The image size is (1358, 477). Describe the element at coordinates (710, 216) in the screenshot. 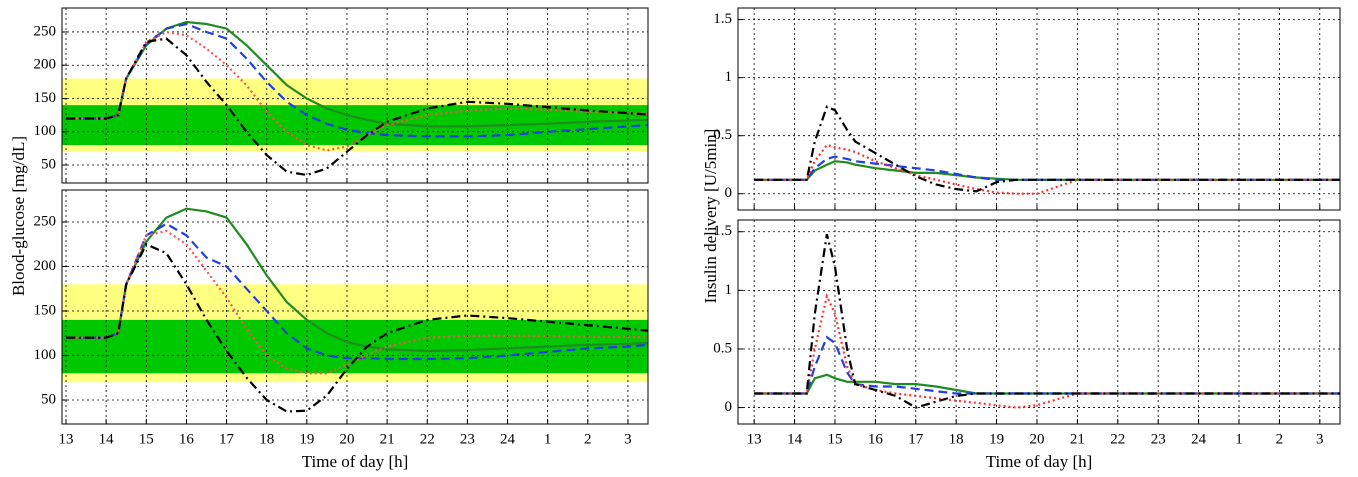

I see `y-axis-label: Insulin delivery [U/5min]` at that location.